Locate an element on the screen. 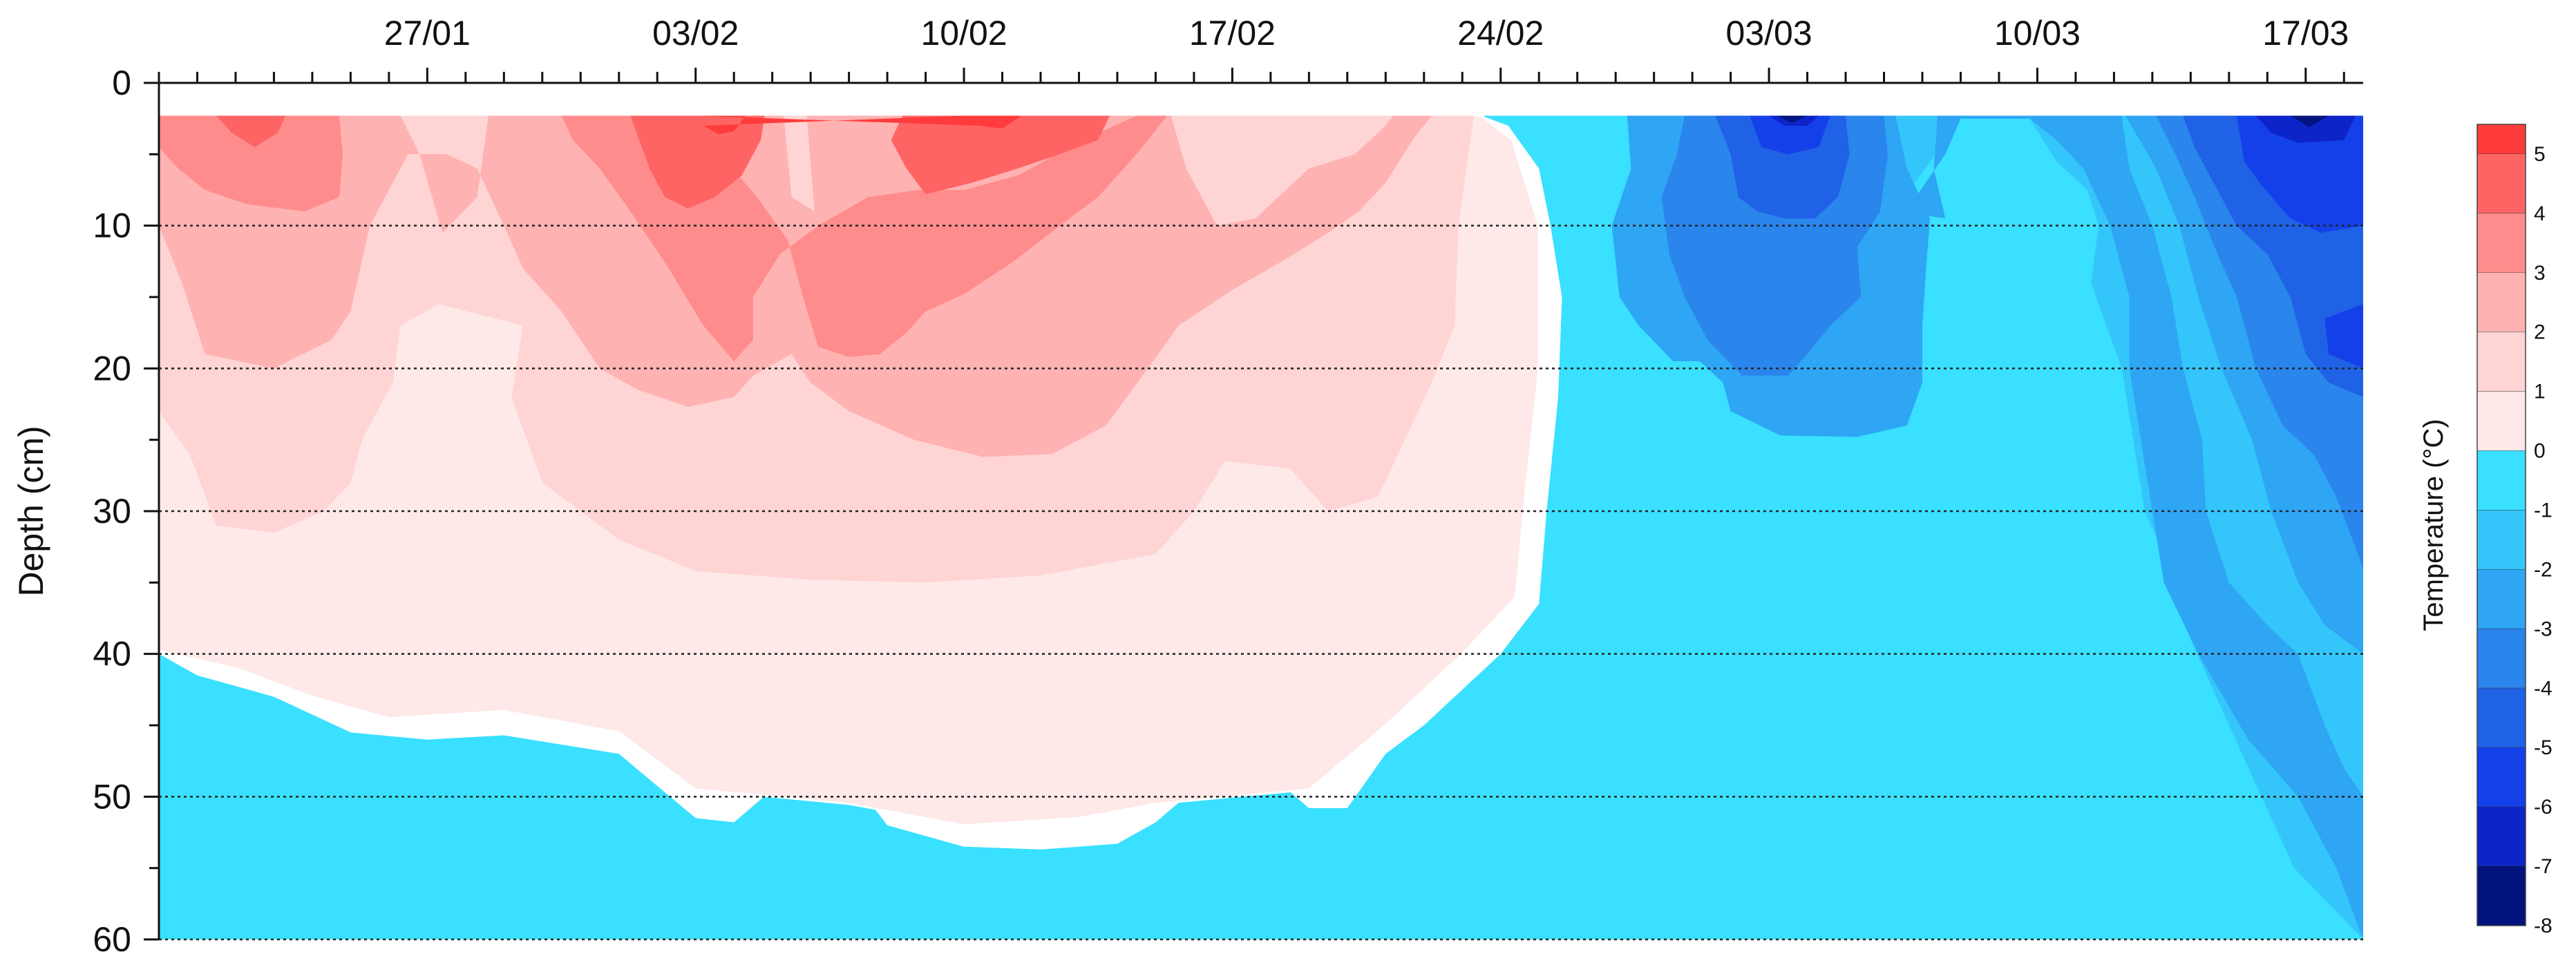 This screenshot has height=965, width=2576. colorbar-label: 0 is located at coordinates (2540, 451).